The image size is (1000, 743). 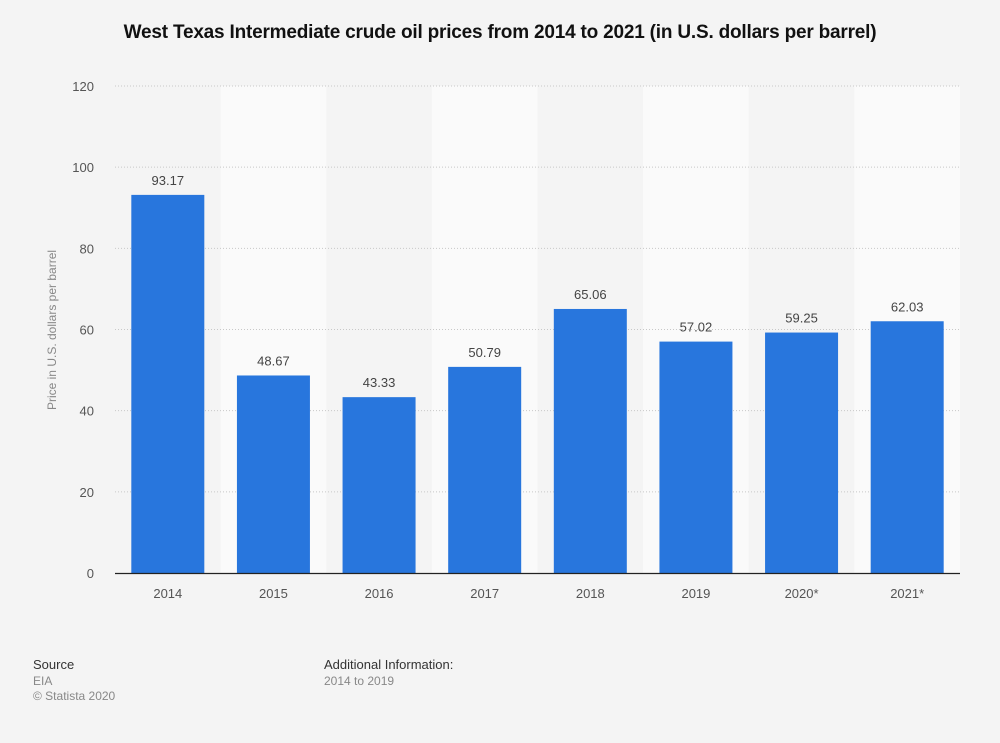 What do you see at coordinates (801, 318) in the screenshot?
I see `value-label: 59.25` at bounding box center [801, 318].